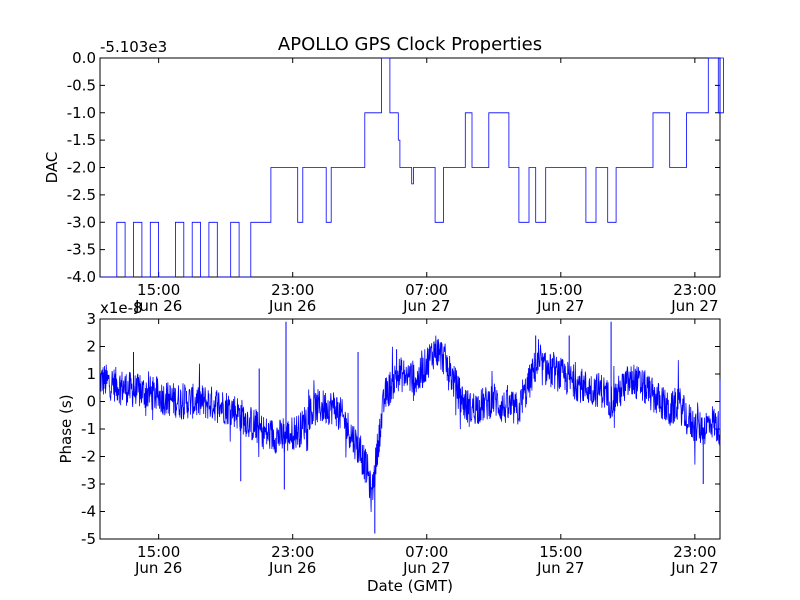  I want to click on x-axis-label: Date (GMT), so click(410, 586).